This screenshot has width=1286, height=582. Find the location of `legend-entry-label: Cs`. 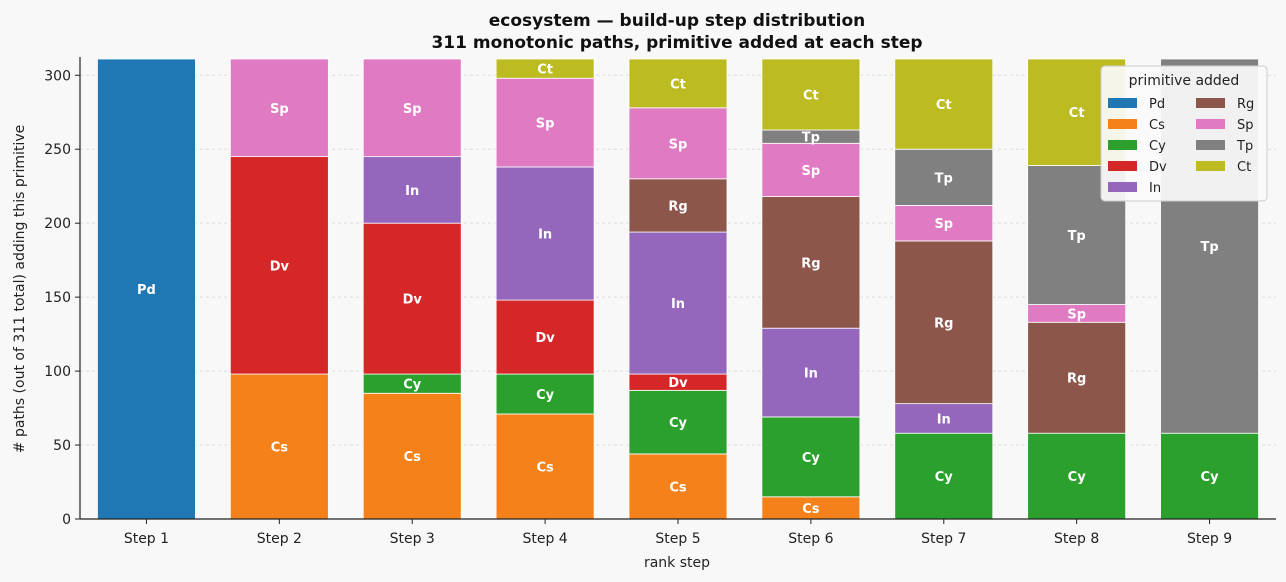

legend-entry-label: Cs is located at coordinates (1157, 125).